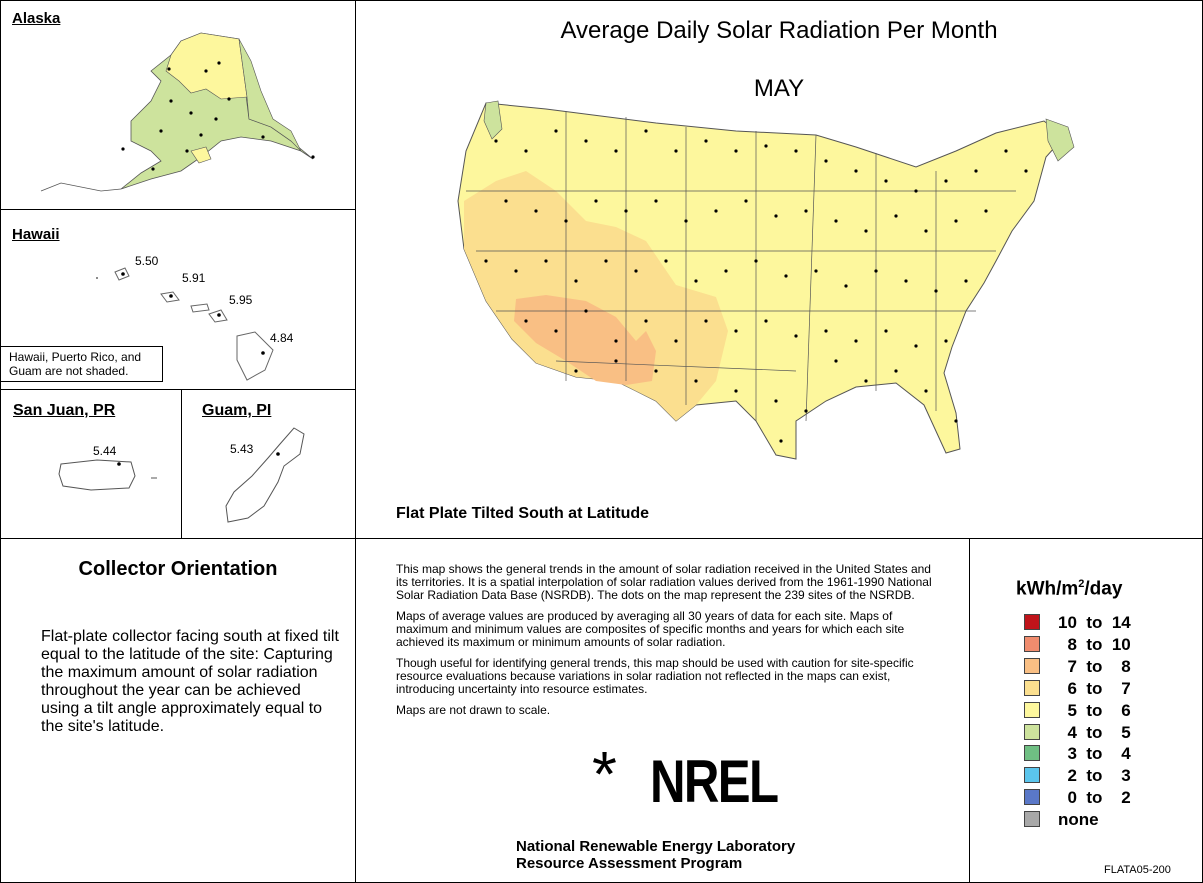  What do you see at coordinates (177, 112) in the screenshot?
I see `alaska-map` at bounding box center [177, 112].